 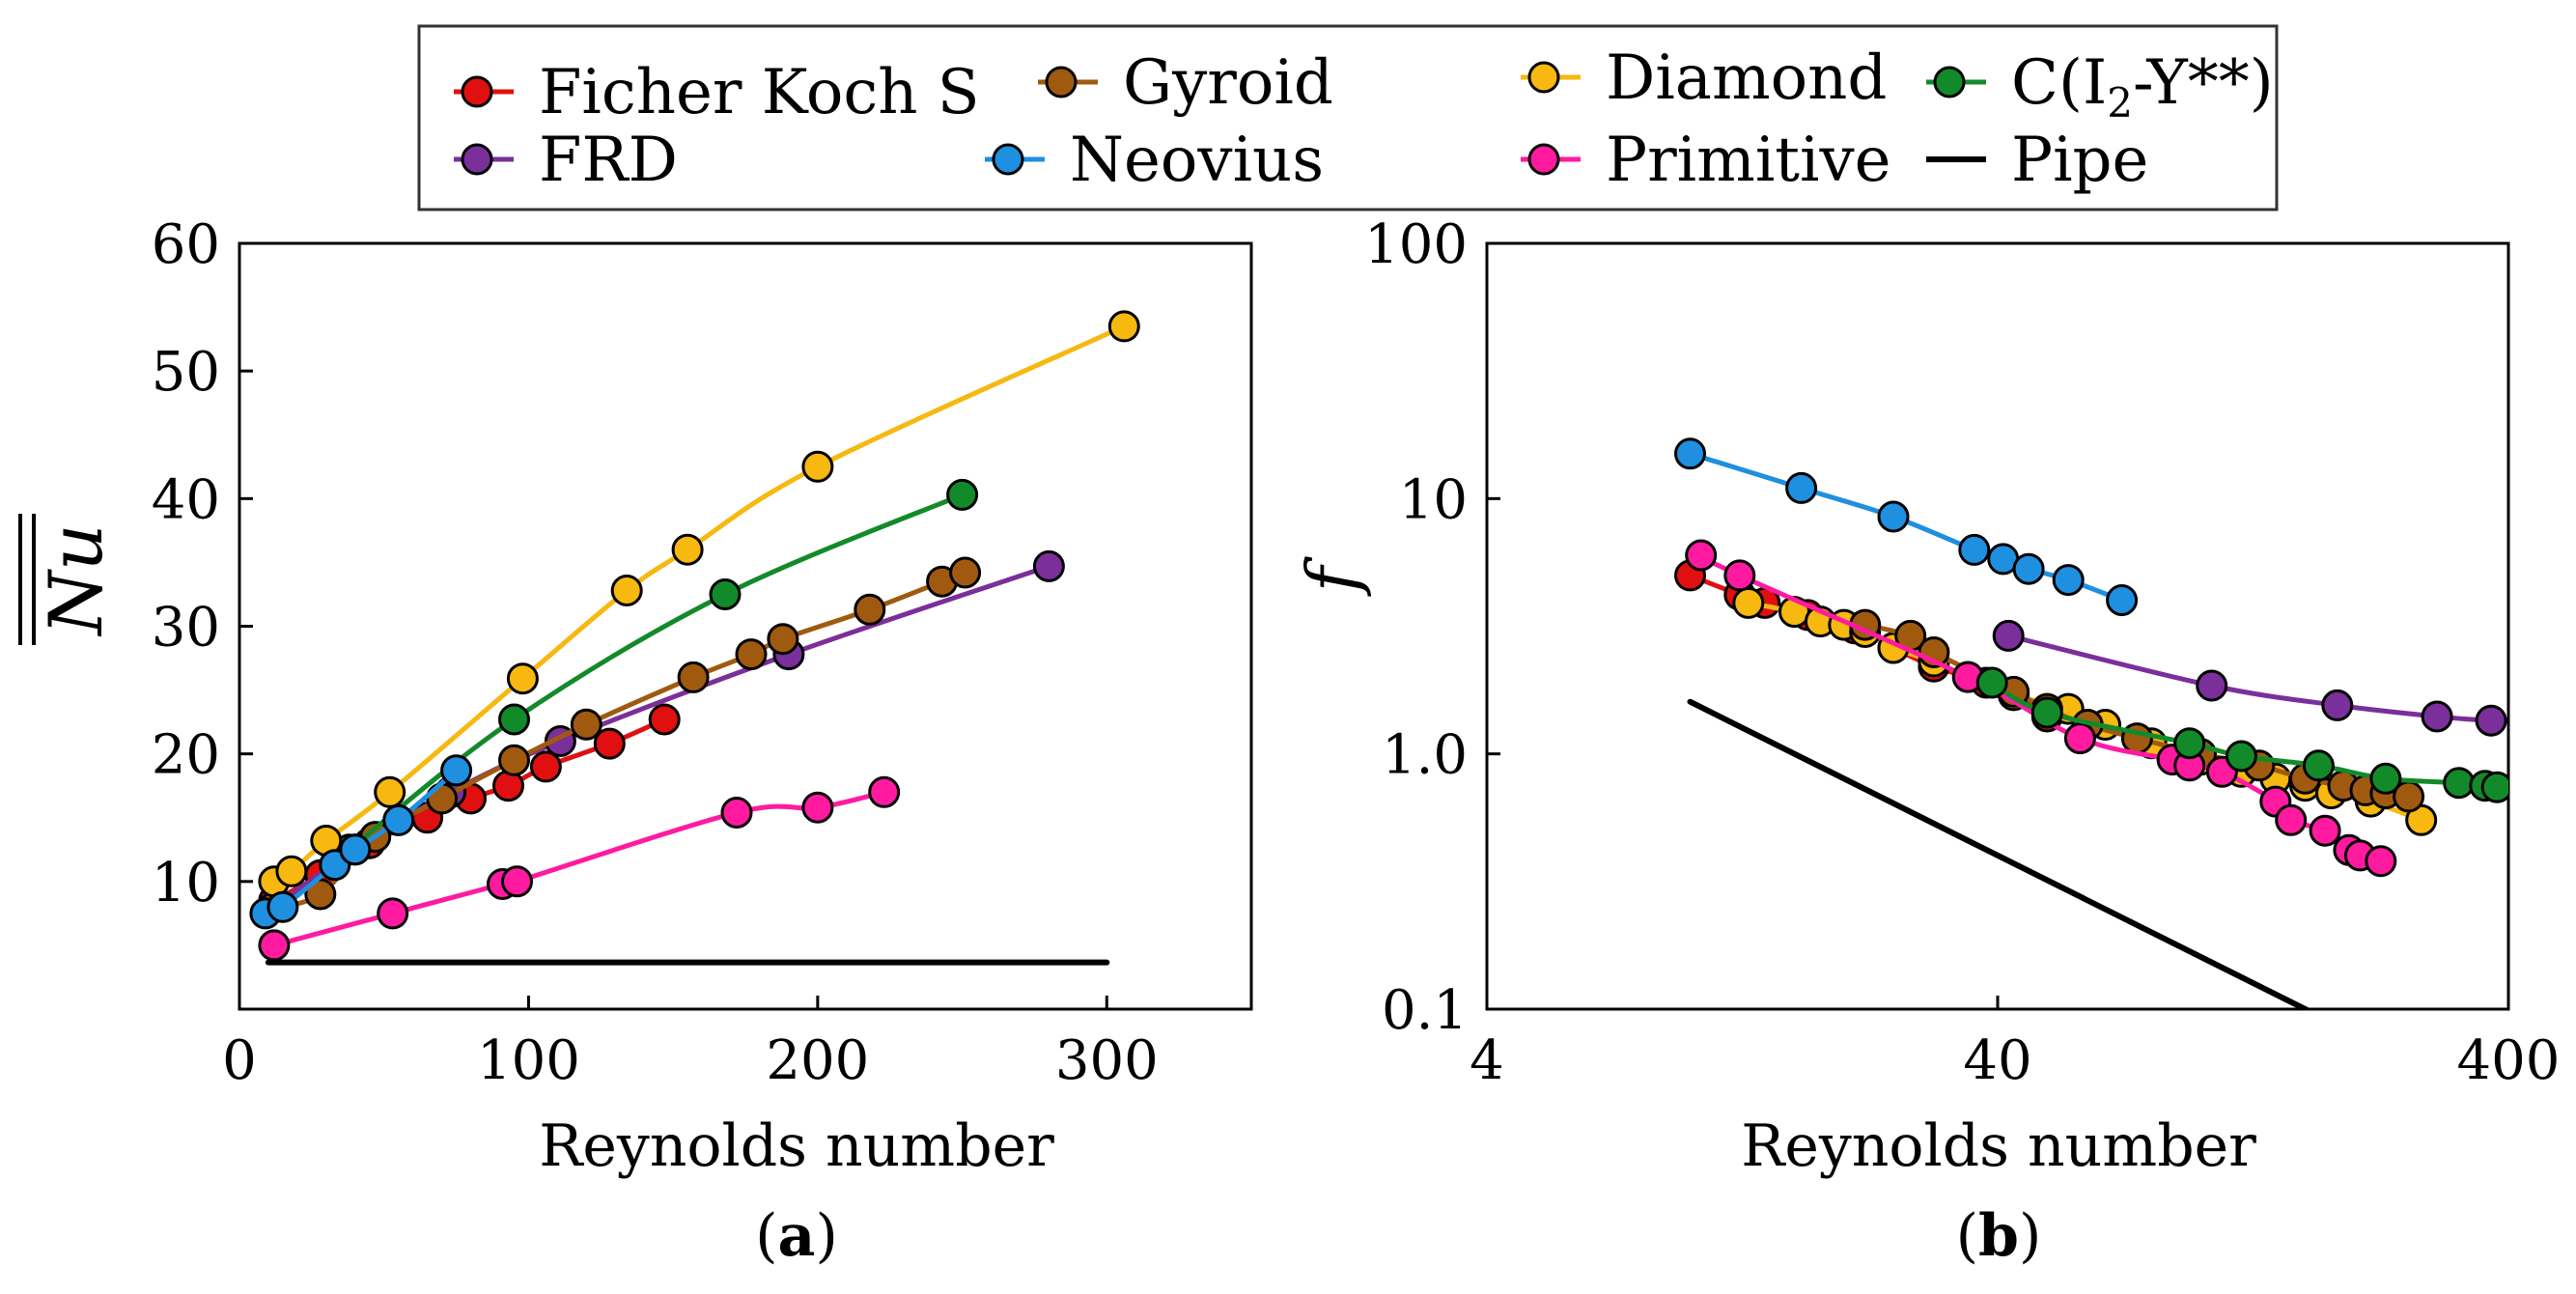 What do you see at coordinates (1154, 161) in the screenshot?
I see `legend-entry-neovius: Neovius` at bounding box center [1154, 161].